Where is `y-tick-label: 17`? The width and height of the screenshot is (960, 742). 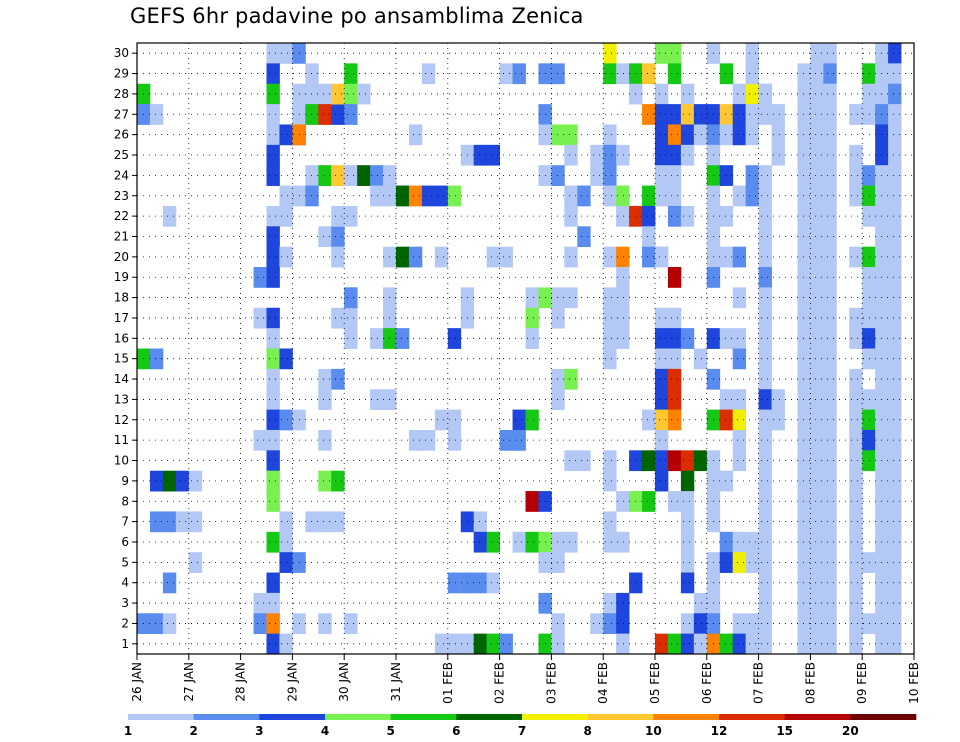 y-tick-label: 17 is located at coordinates (121, 318).